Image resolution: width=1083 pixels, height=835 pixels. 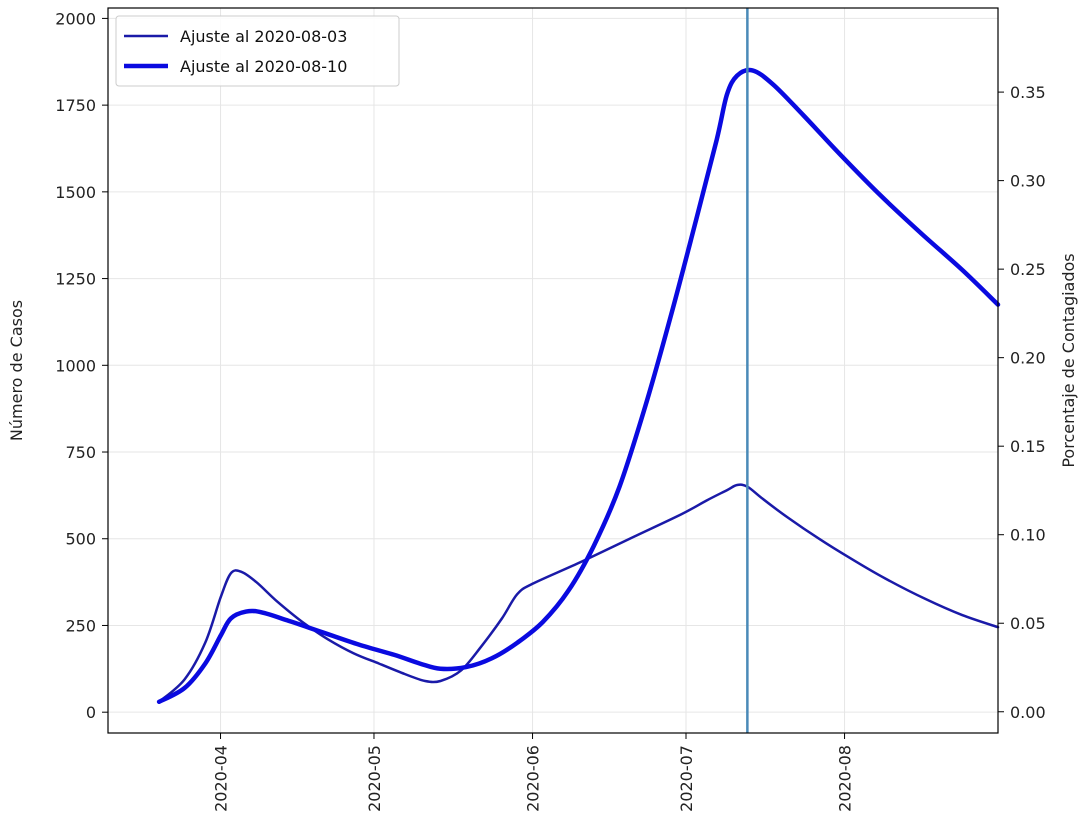 What do you see at coordinates (845, 778) in the screenshot?
I see `x-tick-label: 2020-08` at bounding box center [845, 778].